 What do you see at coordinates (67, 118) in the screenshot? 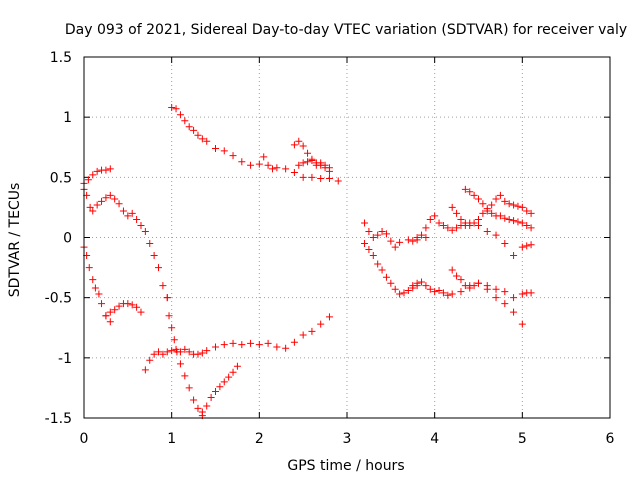
I see `y-tick-label: 1` at bounding box center [67, 118].